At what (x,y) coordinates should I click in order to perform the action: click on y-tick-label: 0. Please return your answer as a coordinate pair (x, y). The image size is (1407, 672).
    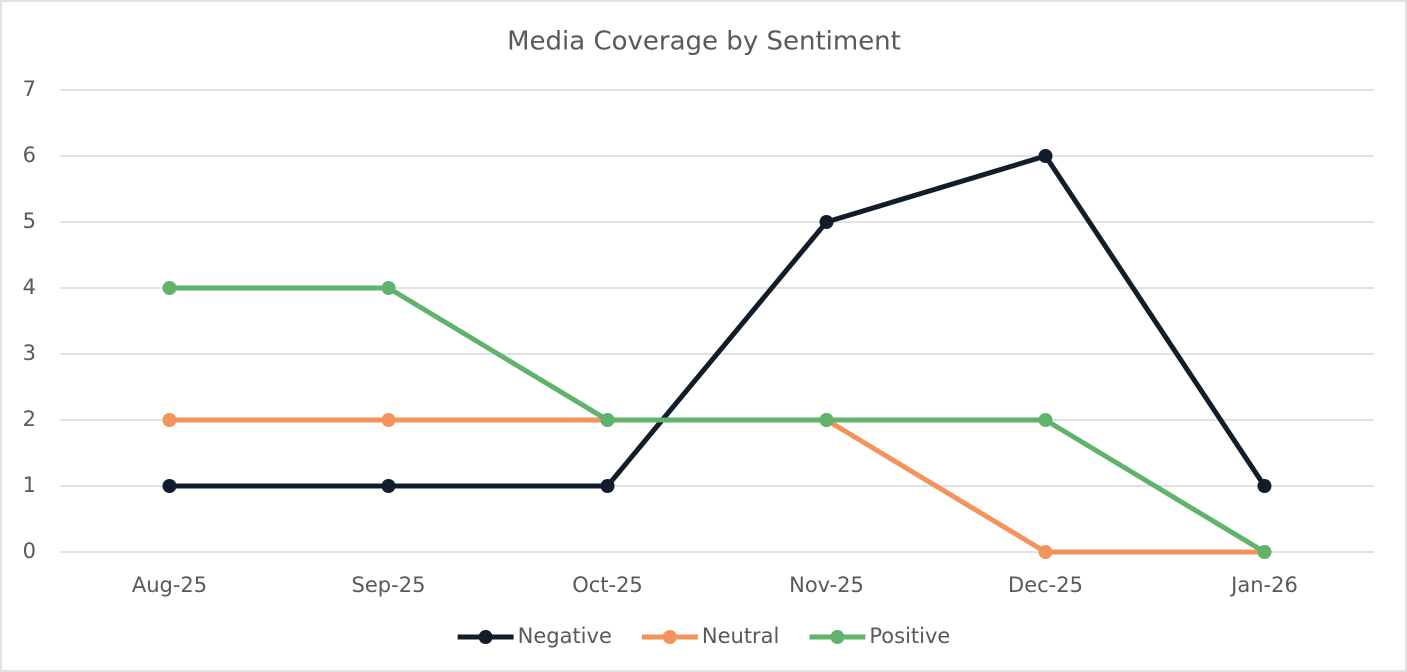
    Looking at the image, I should click on (29, 551).